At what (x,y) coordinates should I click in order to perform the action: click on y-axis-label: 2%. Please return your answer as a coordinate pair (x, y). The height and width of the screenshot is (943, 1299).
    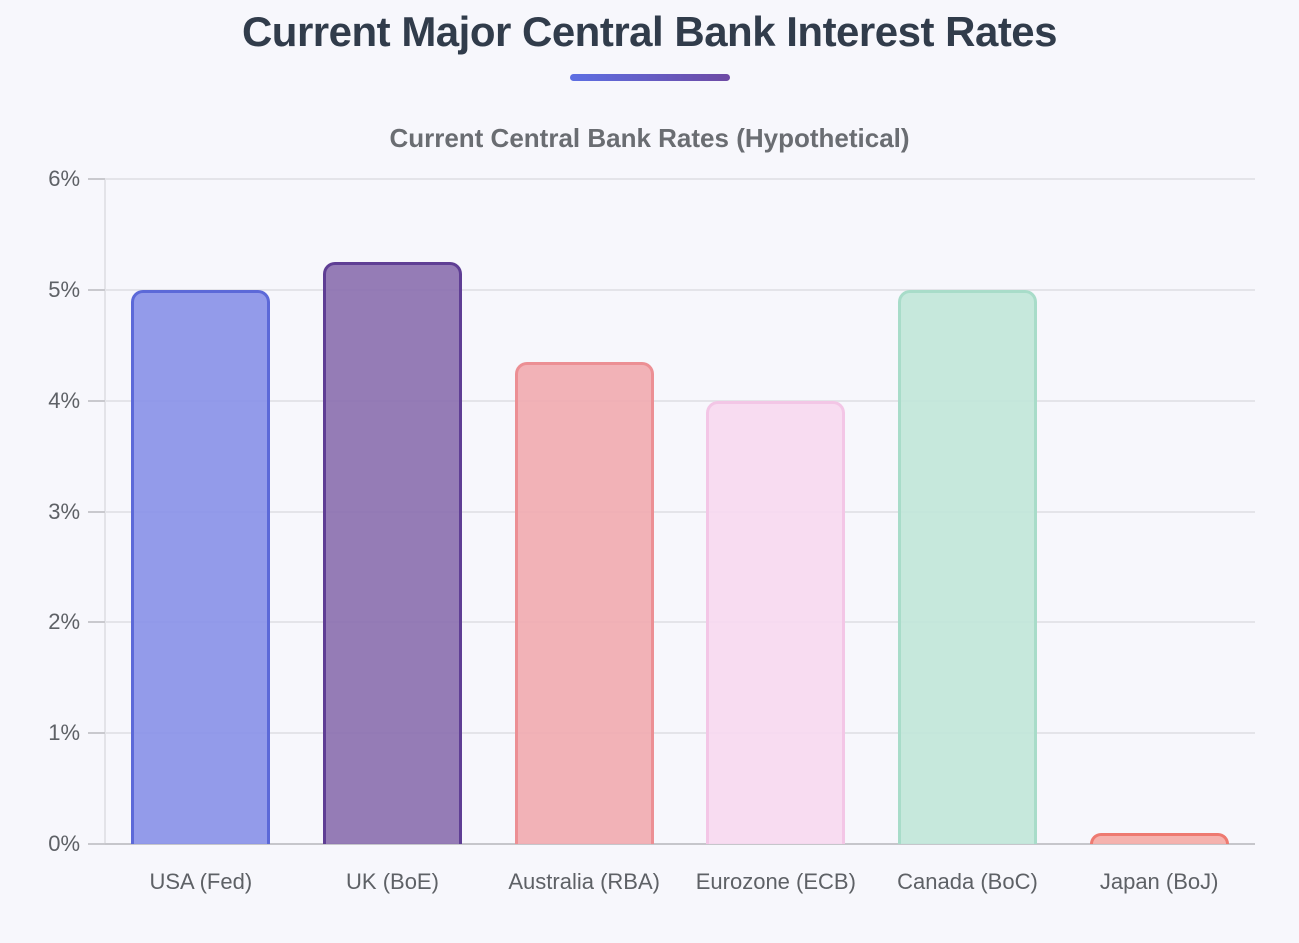
    Looking at the image, I should click on (64, 622).